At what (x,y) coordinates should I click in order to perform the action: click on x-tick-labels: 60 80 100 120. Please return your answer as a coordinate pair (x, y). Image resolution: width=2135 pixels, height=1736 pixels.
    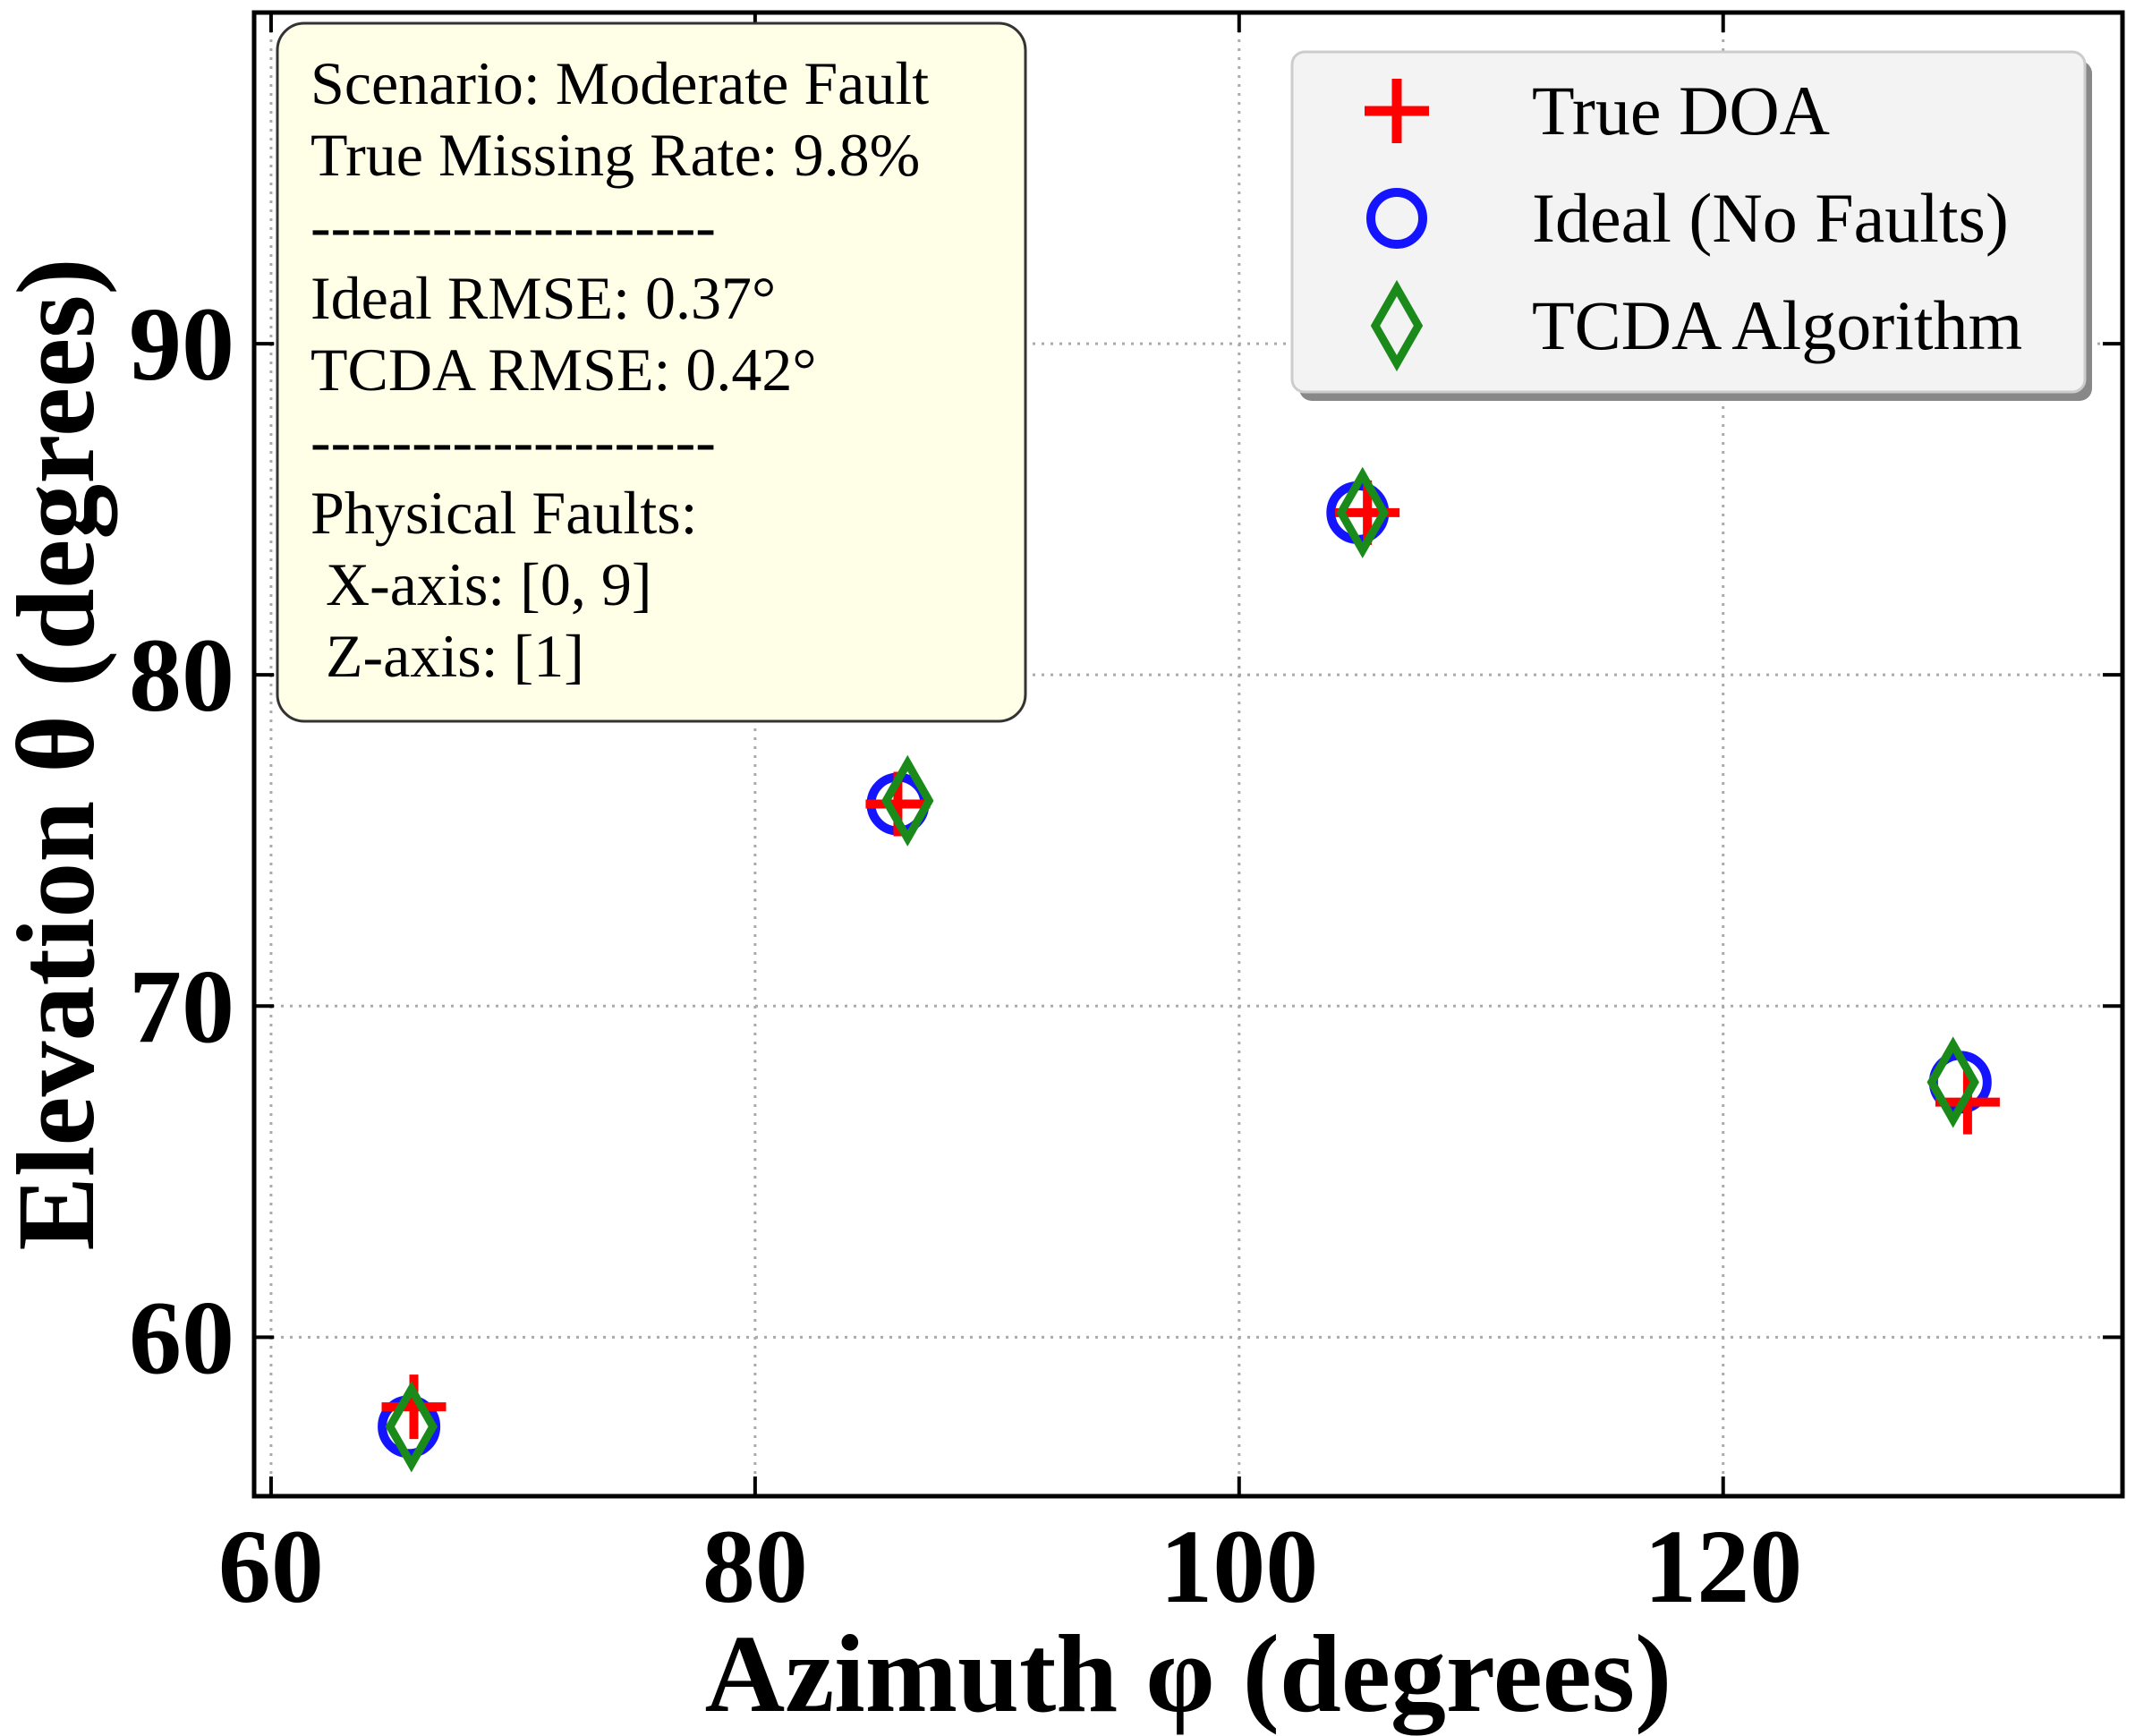
    Looking at the image, I should click on (1010, 1566).